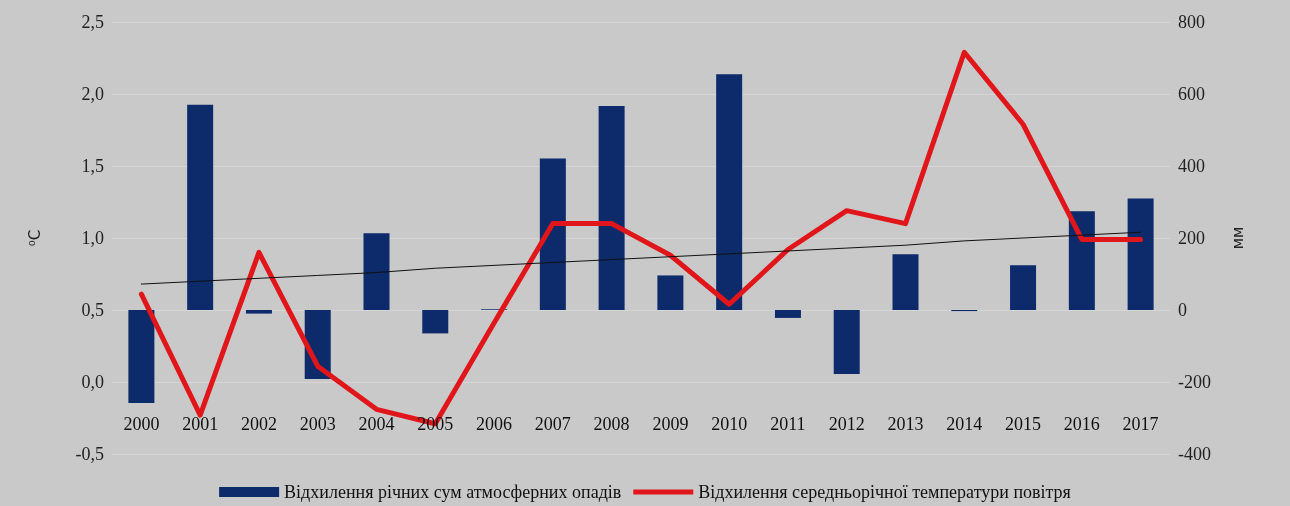 The height and width of the screenshot is (506, 1290). Describe the element at coordinates (1194, 454) in the screenshot. I see `y2-tick-label: -400` at that location.